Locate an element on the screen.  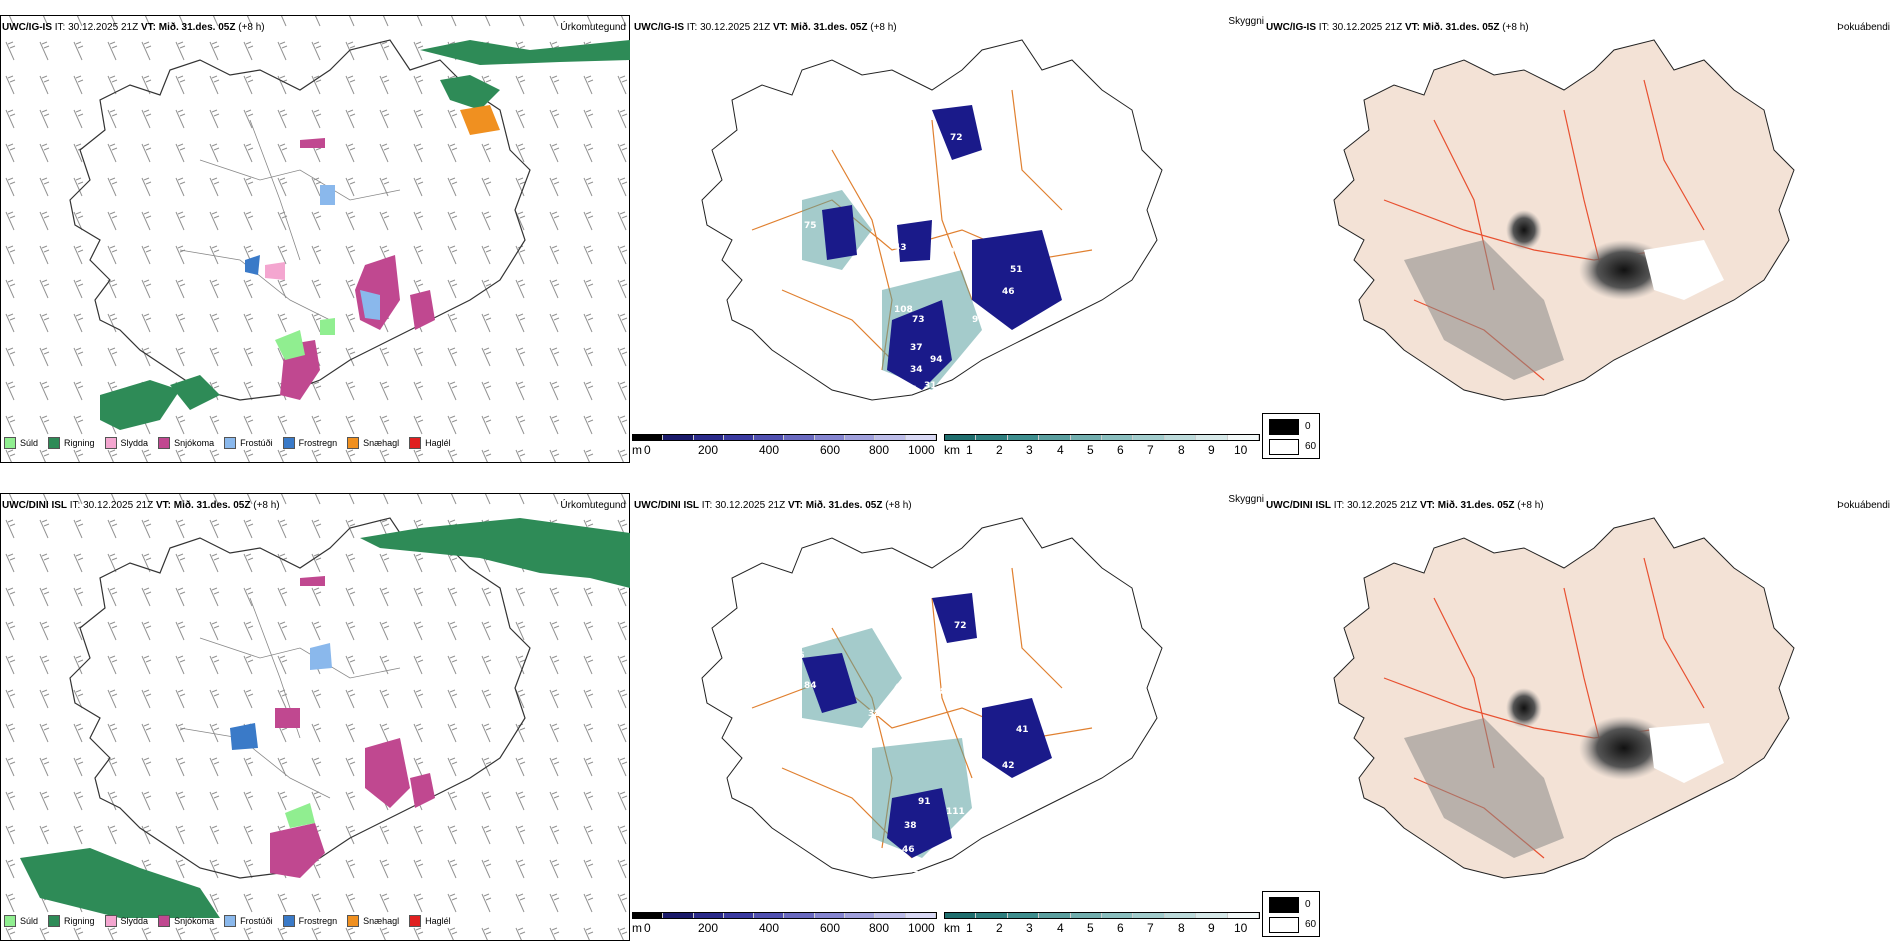
legend-item-hagel: Haglél is located at coordinates (430, 443).